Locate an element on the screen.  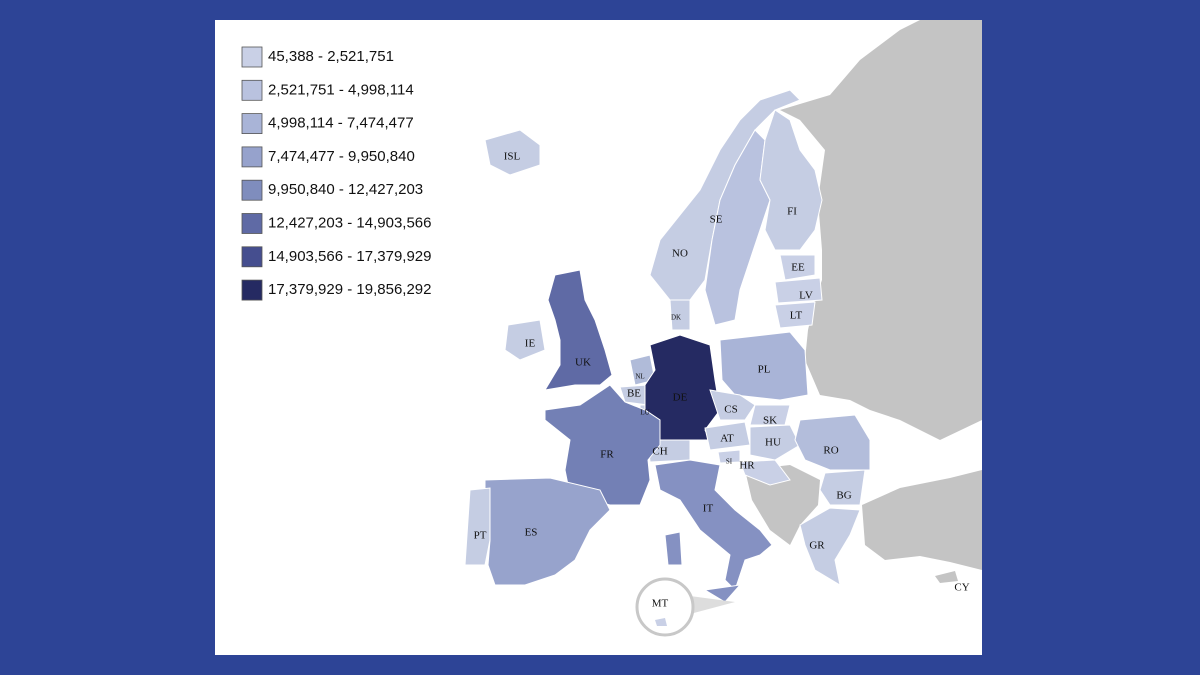
france is located at coordinates (602, 445).